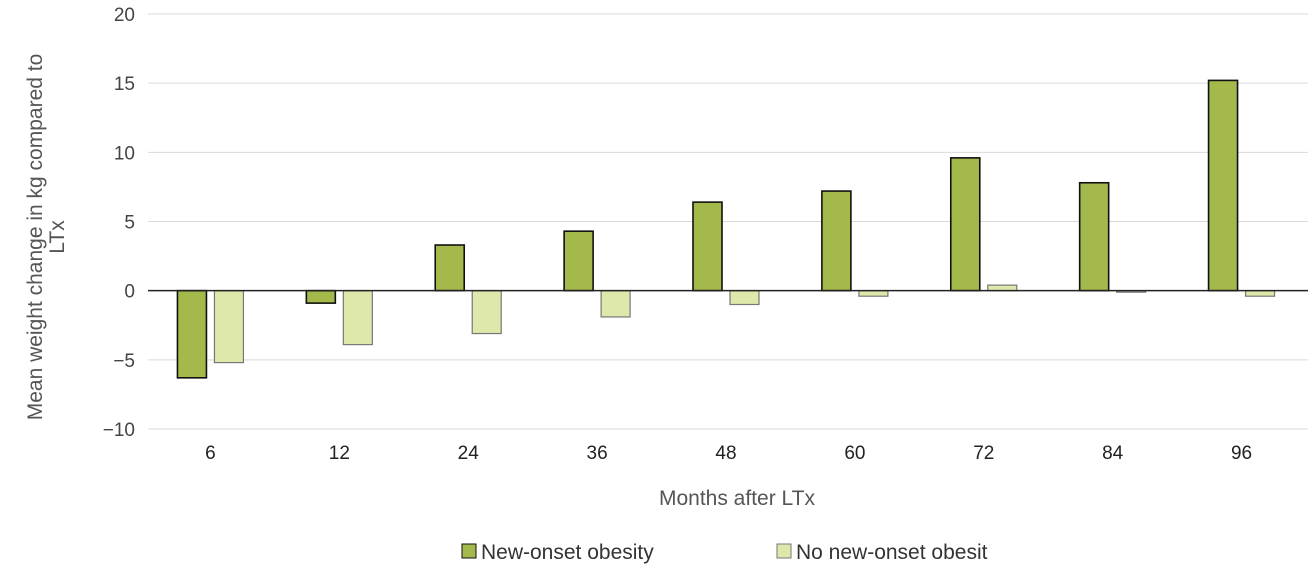 The image size is (1312, 577). Describe the element at coordinates (1113, 453) in the screenshot. I see `x-tick-label: 84` at that location.